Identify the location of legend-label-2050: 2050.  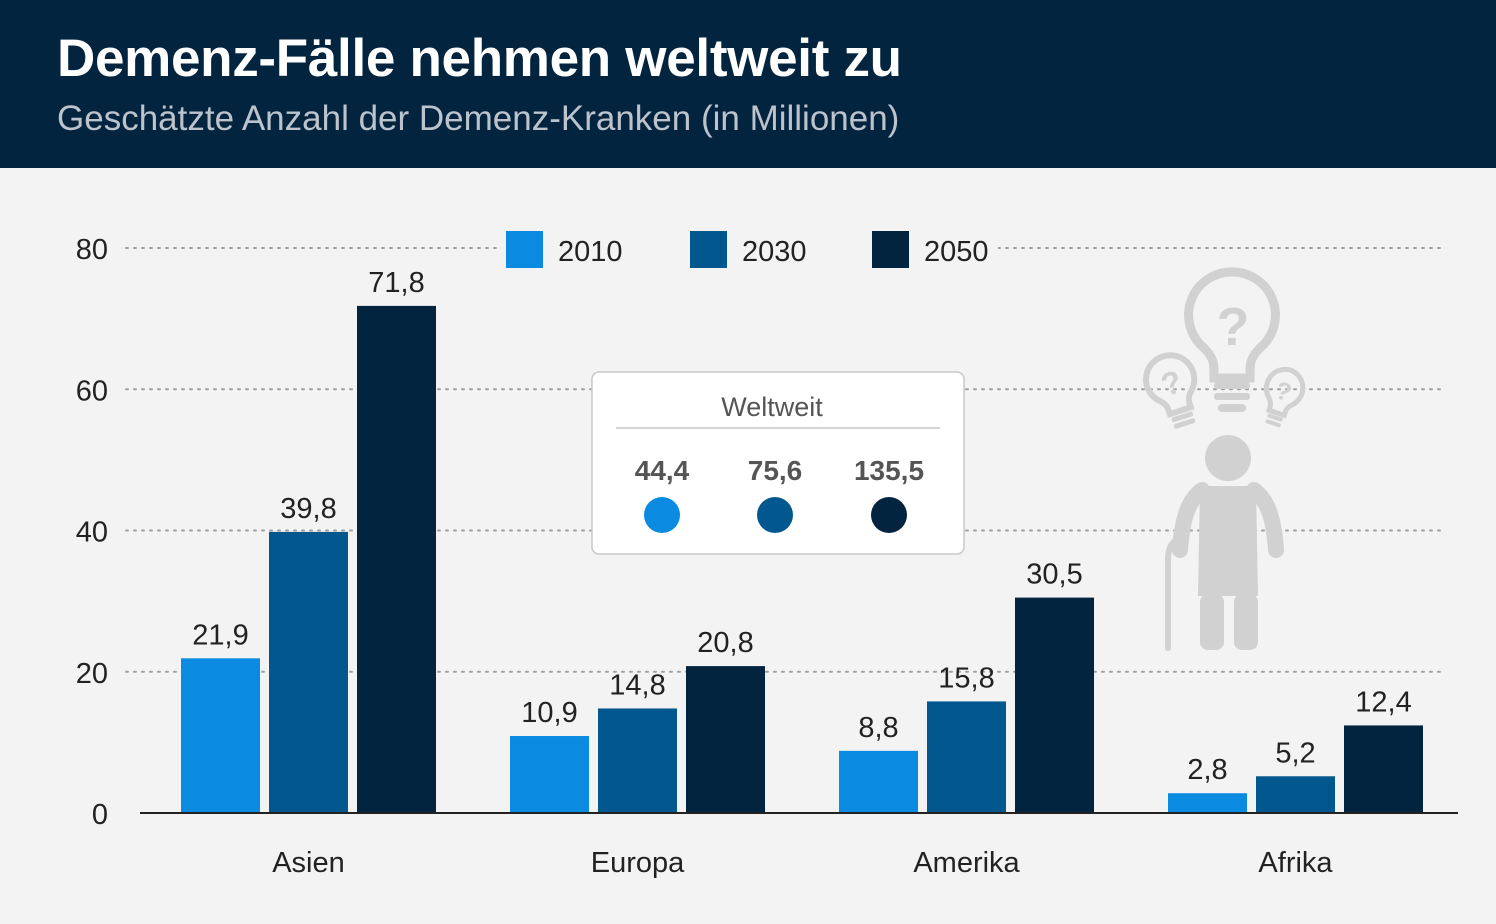
(956, 252).